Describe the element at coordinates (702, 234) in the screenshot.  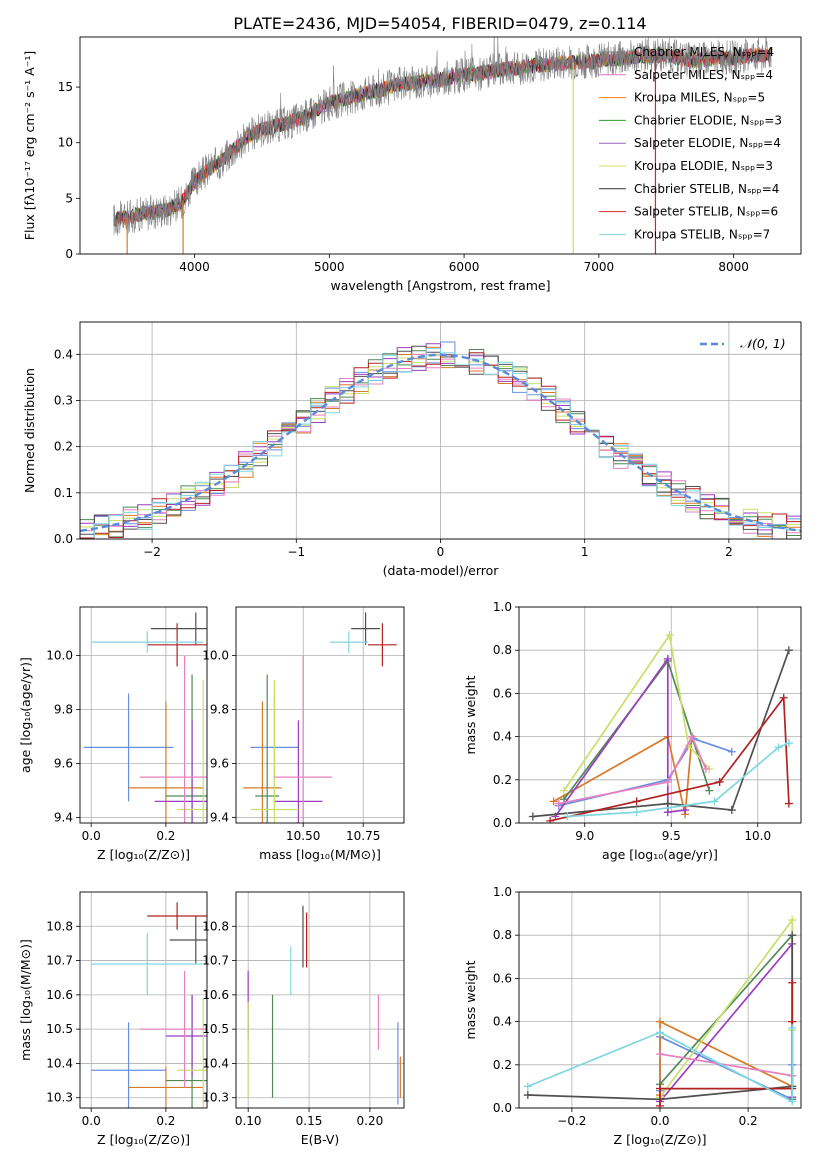
I see `legend-entry: Kroupa STELIB, Nₛₚₚ=7` at that location.